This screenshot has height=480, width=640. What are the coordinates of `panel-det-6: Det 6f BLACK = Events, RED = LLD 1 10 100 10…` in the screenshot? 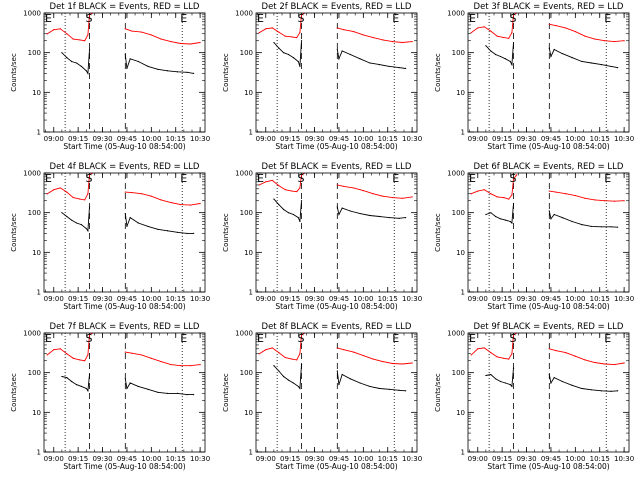 It's located at (534, 236).